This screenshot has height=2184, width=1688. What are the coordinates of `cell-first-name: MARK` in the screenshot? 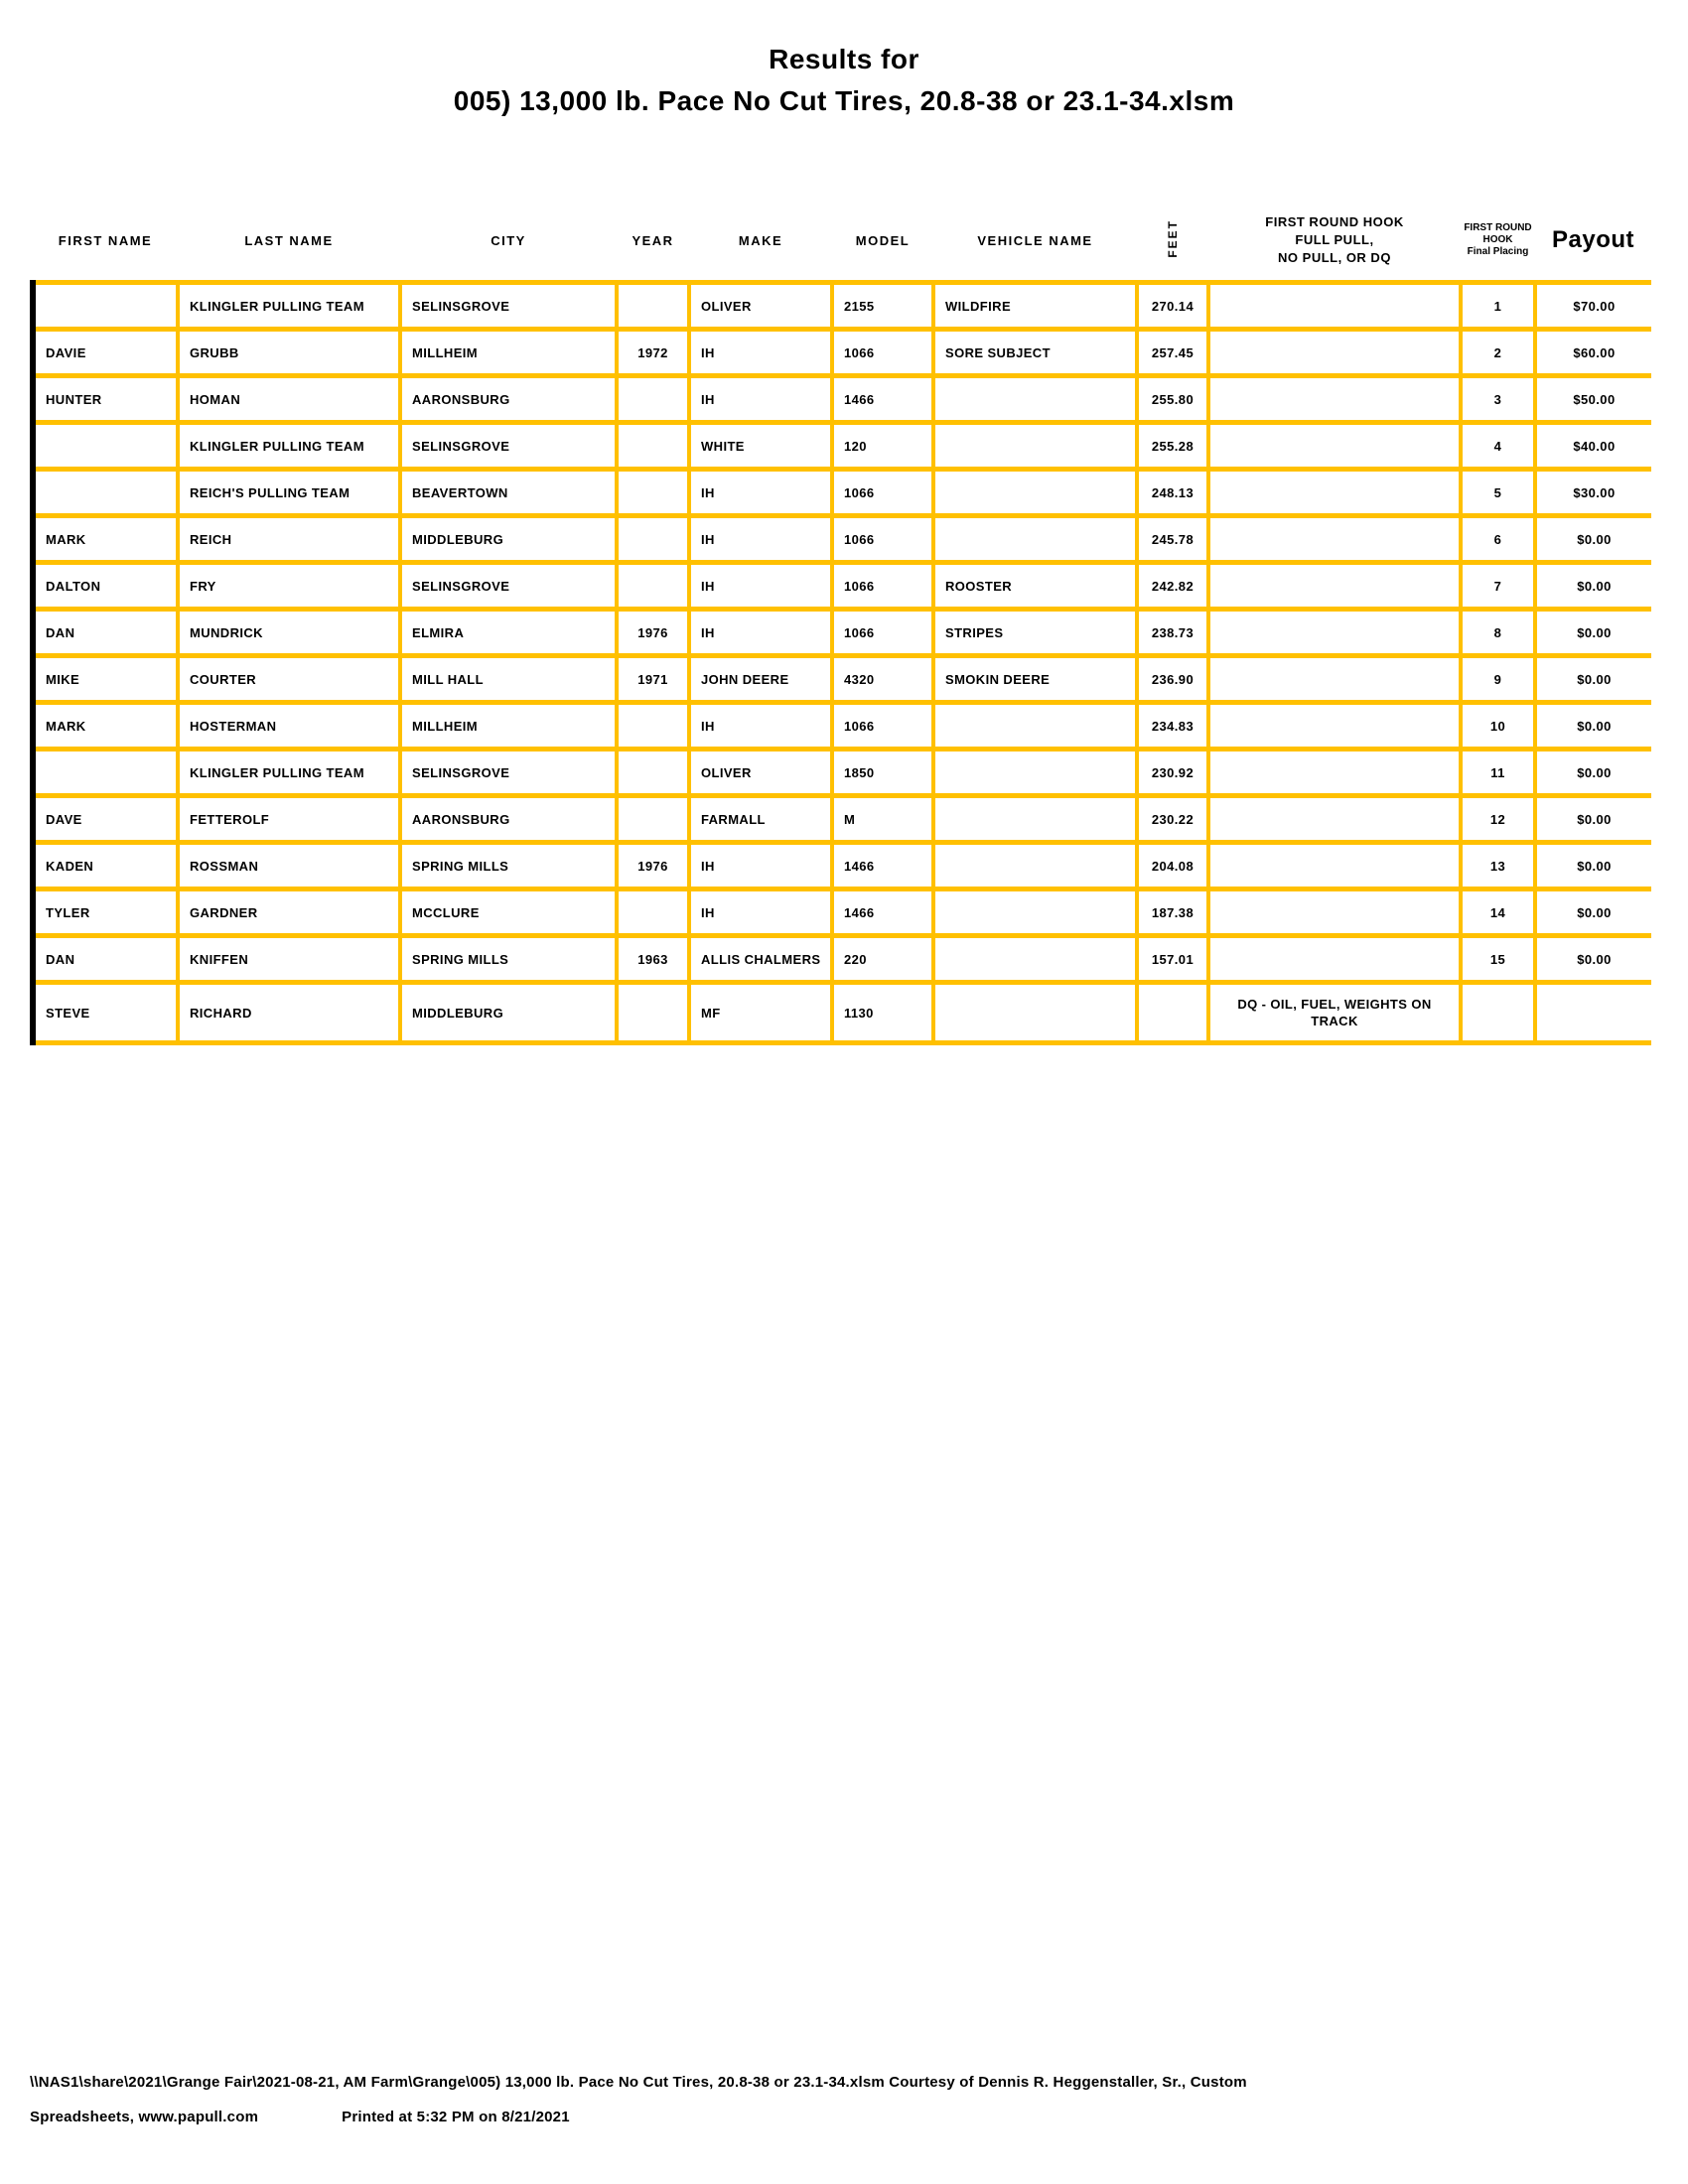 It's located at (104, 725).